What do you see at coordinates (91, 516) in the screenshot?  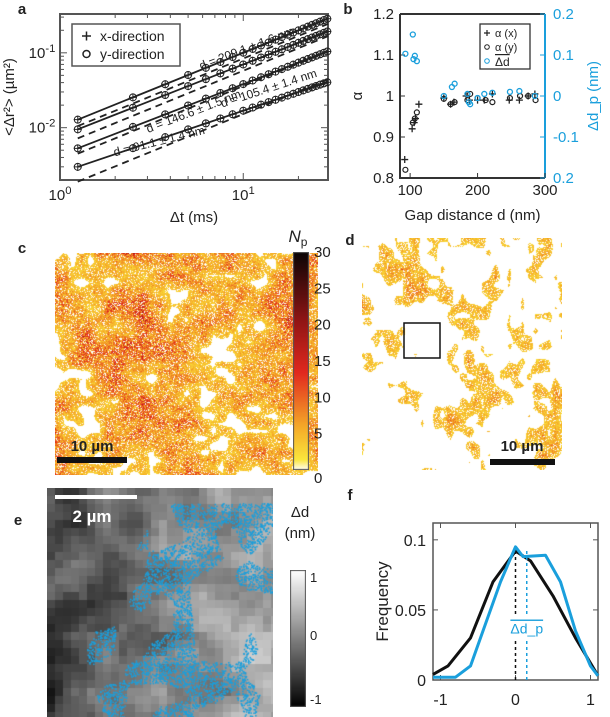 I see `scale-bar-label-e: 2 µm` at bounding box center [91, 516].